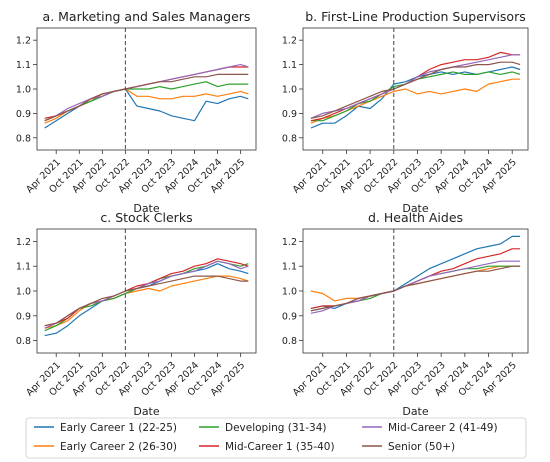 The width and height of the screenshot is (550, 462). I want to click on legend-label: Mid-Career 1 (35-40), so click(280, 447).